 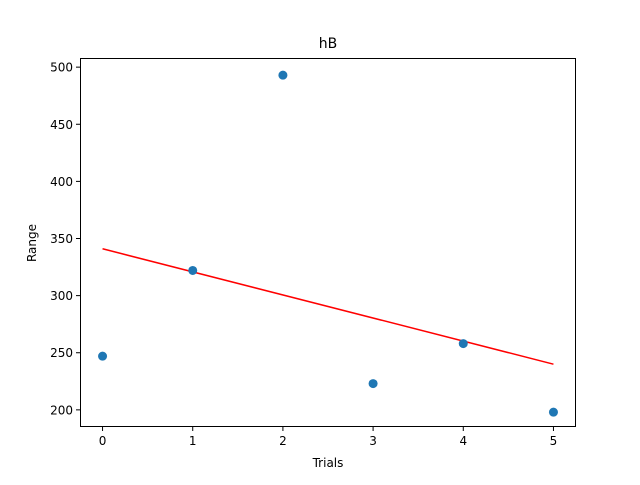 I want to click on y-tick-label: 250, so click(x=61, y=353).